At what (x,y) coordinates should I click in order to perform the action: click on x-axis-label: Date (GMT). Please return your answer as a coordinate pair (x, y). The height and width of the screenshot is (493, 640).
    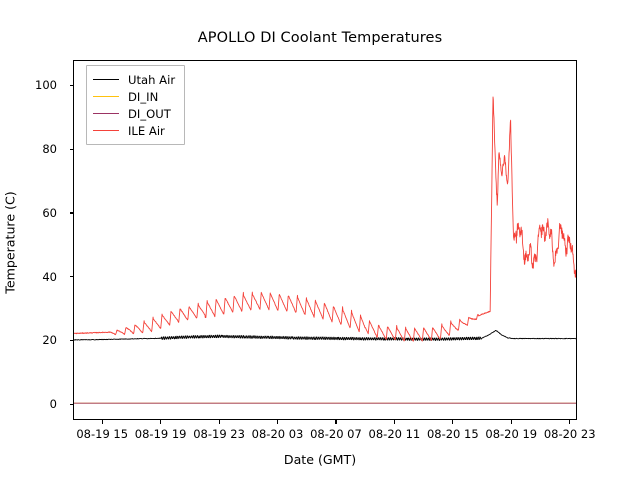
    Looking at the image, I should click on (320, 459).